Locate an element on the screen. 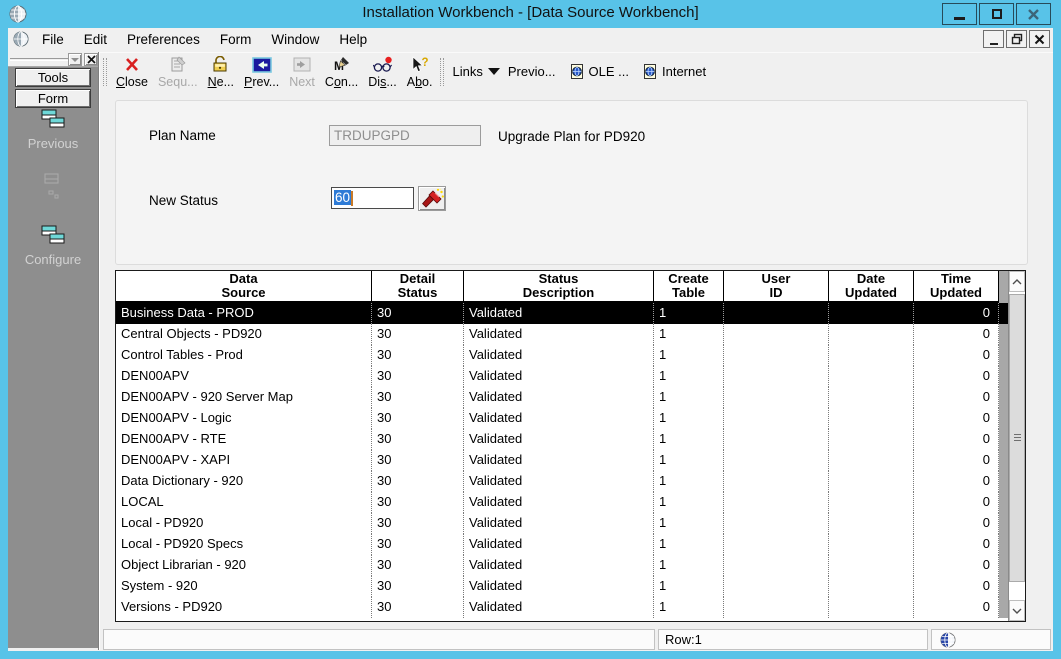 The image size is (1061, 659). column-header-detail-status: Detail Status is located at coordinates (418, 287).